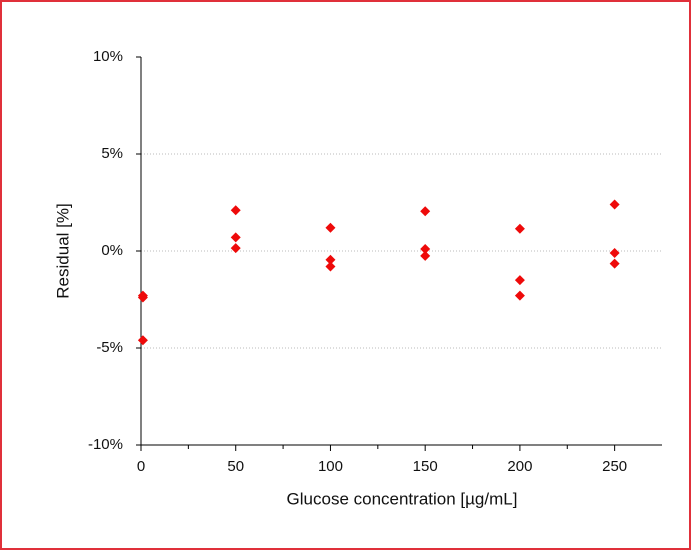  Describe the element at coordinates (112, 153) in the screenshot. I see `y-tick-label: 5%` at that location.